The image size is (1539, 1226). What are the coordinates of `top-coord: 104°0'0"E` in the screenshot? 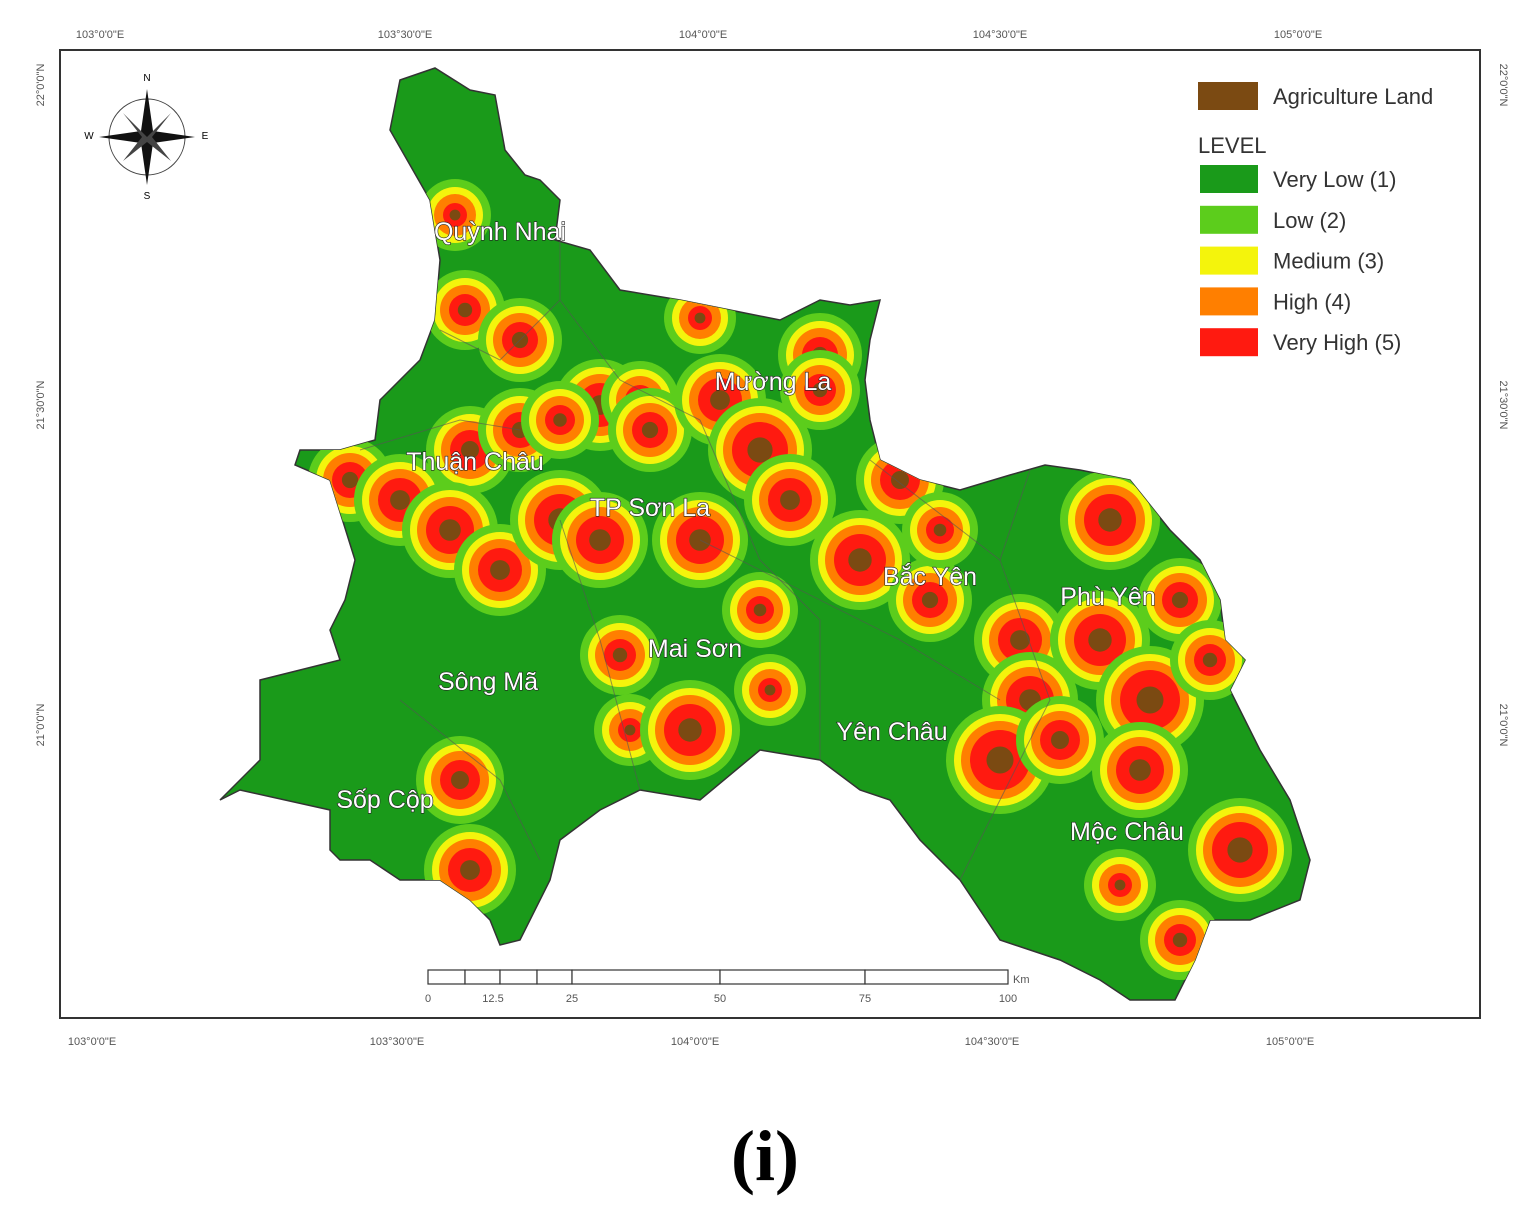 It's located at (703, 35).